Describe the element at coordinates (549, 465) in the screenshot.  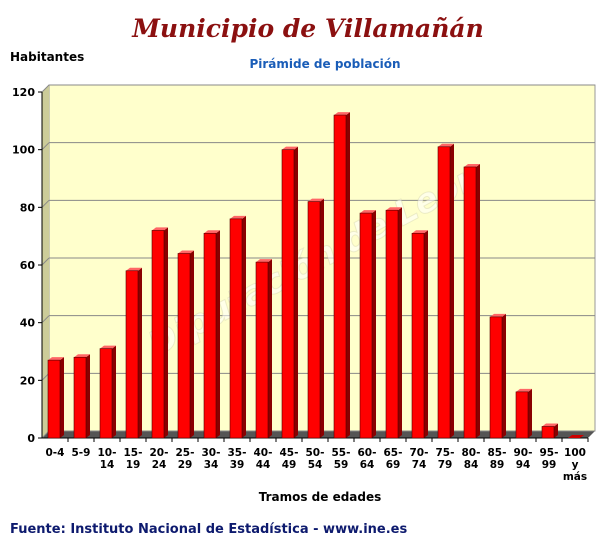
I see `x-tick-label: 99` at that location.